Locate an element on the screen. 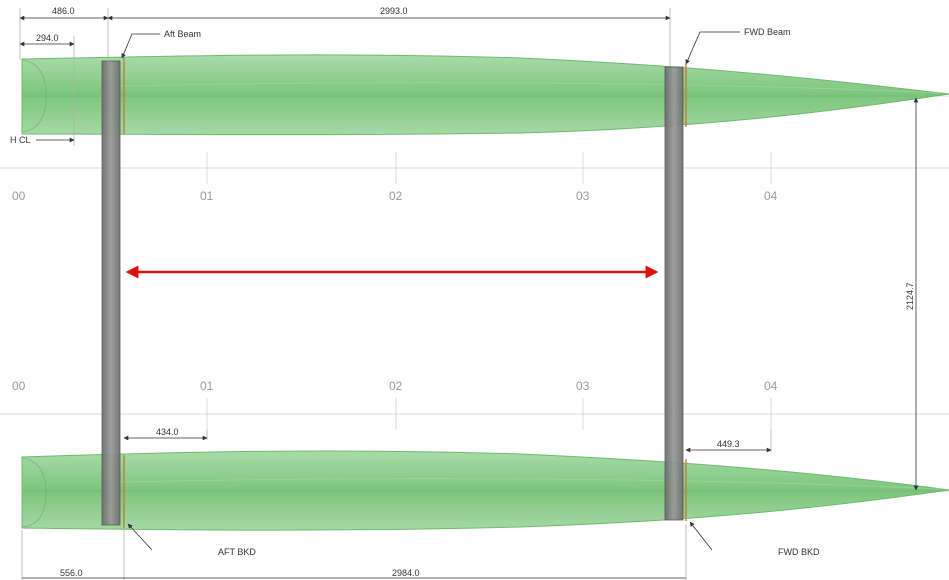 Image resolution: width=949 pixels, height=580 pixels. aft-bkd-callout: AFT BKD is located at coordinates (191, 540).